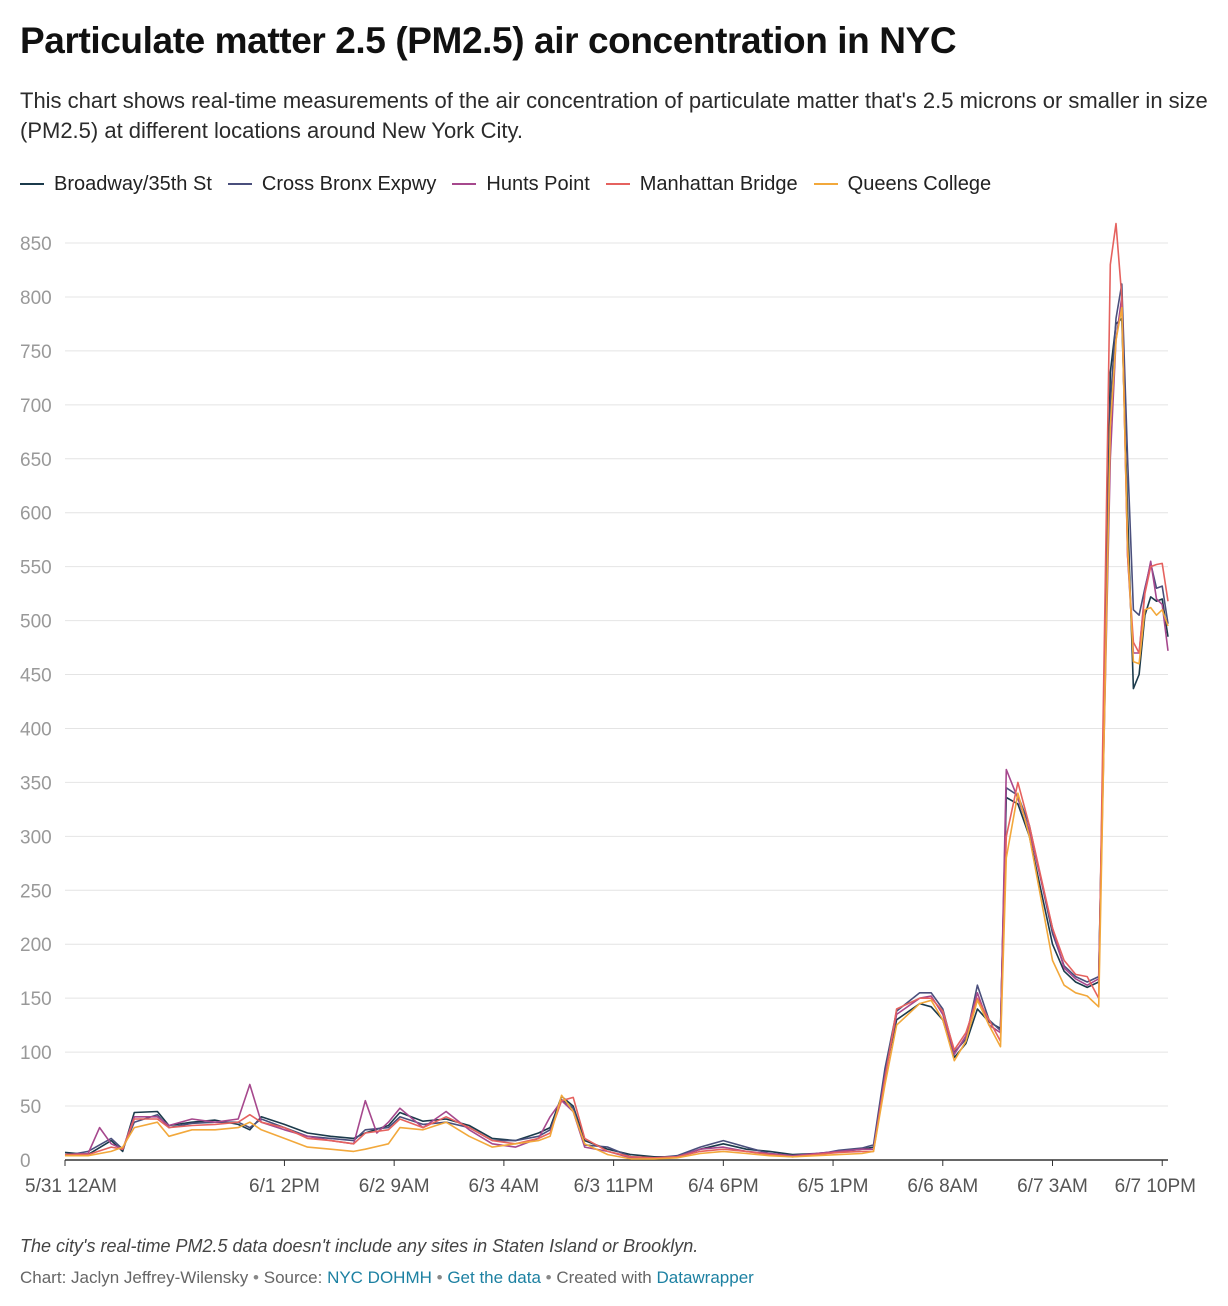 The width and height of the screenshot is (1228, 1306). I want to click on y-tick-label: 100, so click(36, 1053).